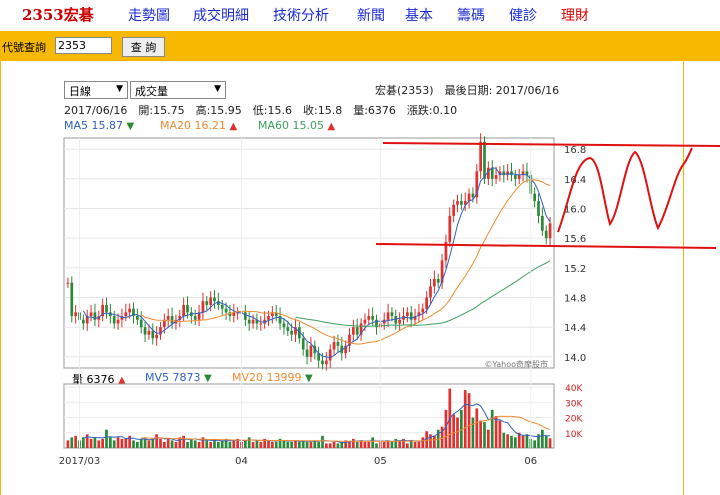 The image size is (720, 495). Describe the element at coordinates (178, 90) in the screenshot. I see `indicator-select: 成交量 ▼` at that location.